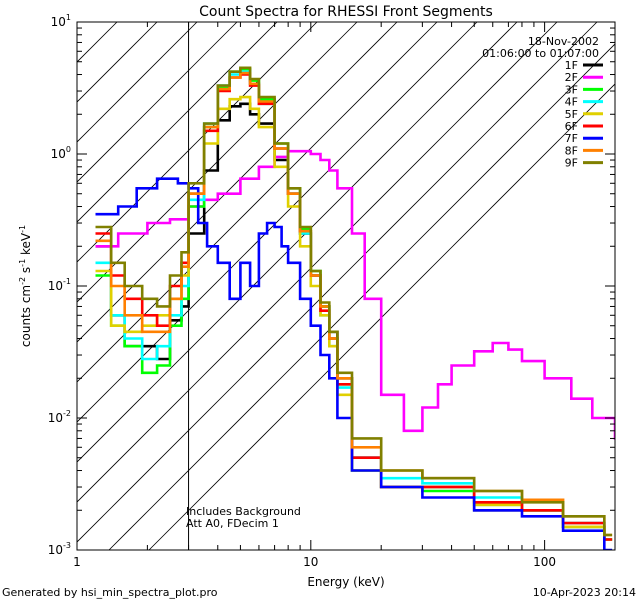  Describe the element at coordinates (563, 41) in the screenshot. I see `date-label: 18-Nov-2002` at that location.